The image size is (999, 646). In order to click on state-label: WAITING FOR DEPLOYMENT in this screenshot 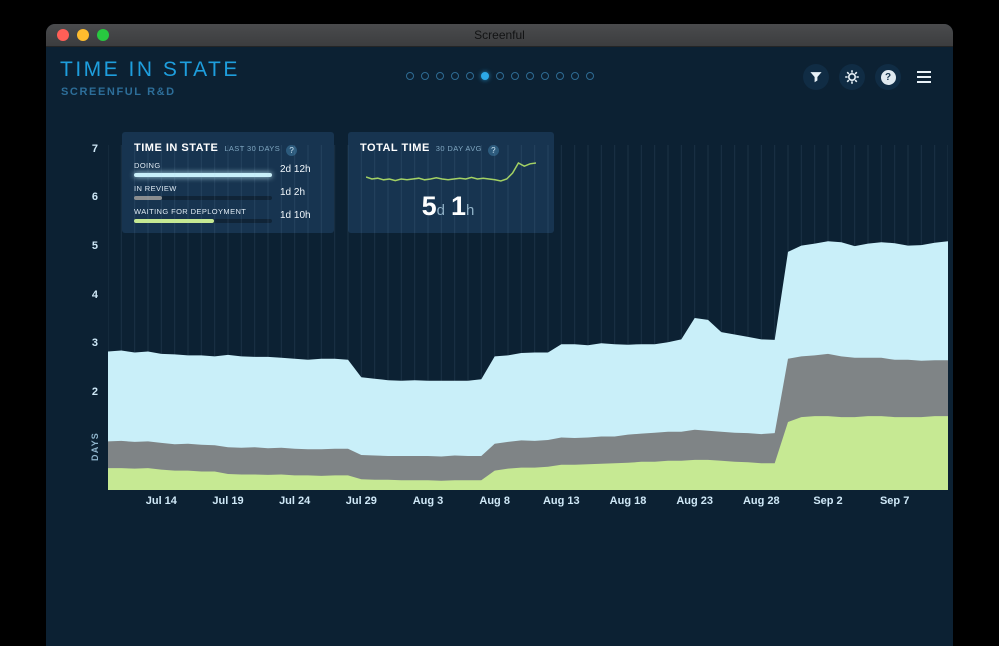, I will do `click(190, 211)`.